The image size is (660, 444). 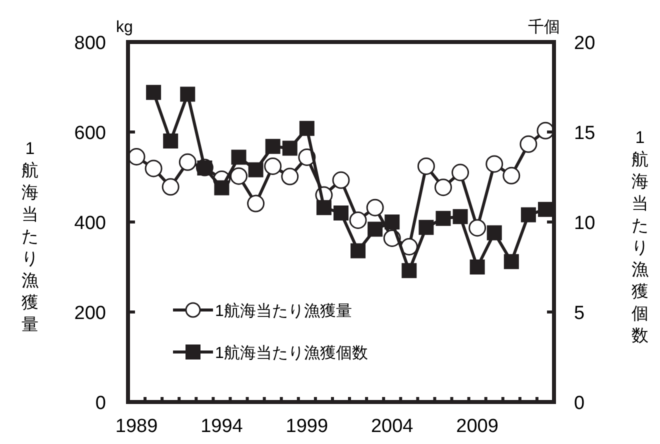 I want to click on text: kg, so click(x=124, y=27).